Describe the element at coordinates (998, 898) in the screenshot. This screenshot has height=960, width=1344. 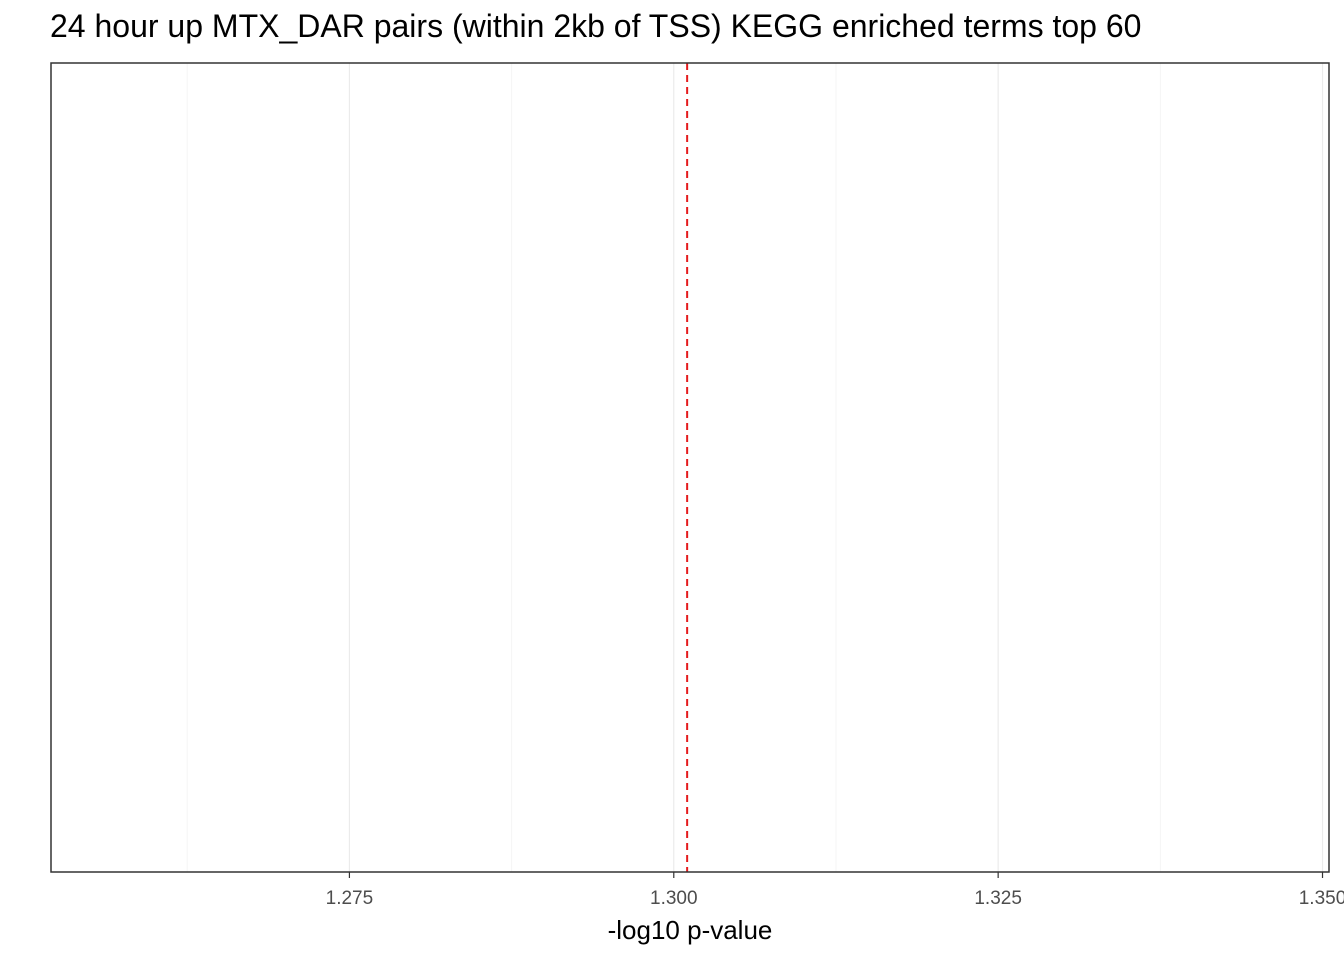
I see `x-tick-label: 1.325` at that location.